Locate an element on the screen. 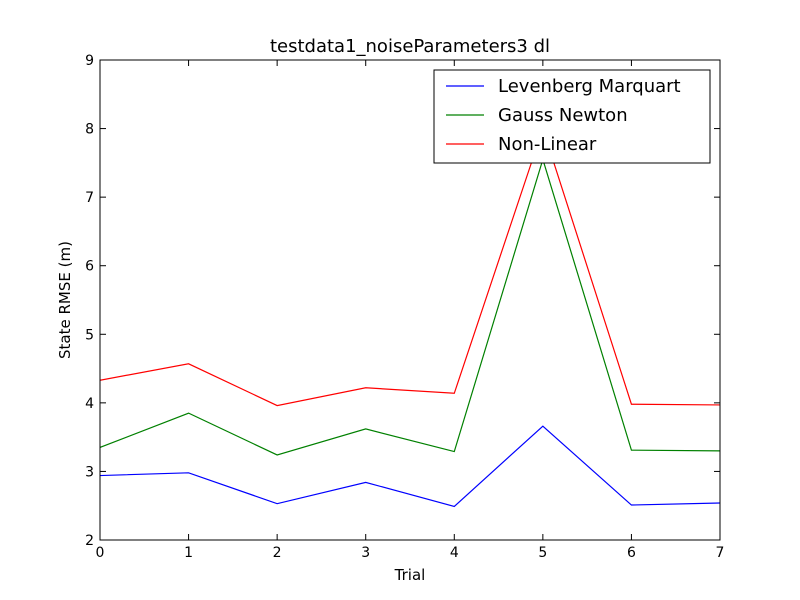 Image resolution: width=800 pixels, height=600 pixels. series-line-levenberg-marquart is located at coordinates (410, 466).